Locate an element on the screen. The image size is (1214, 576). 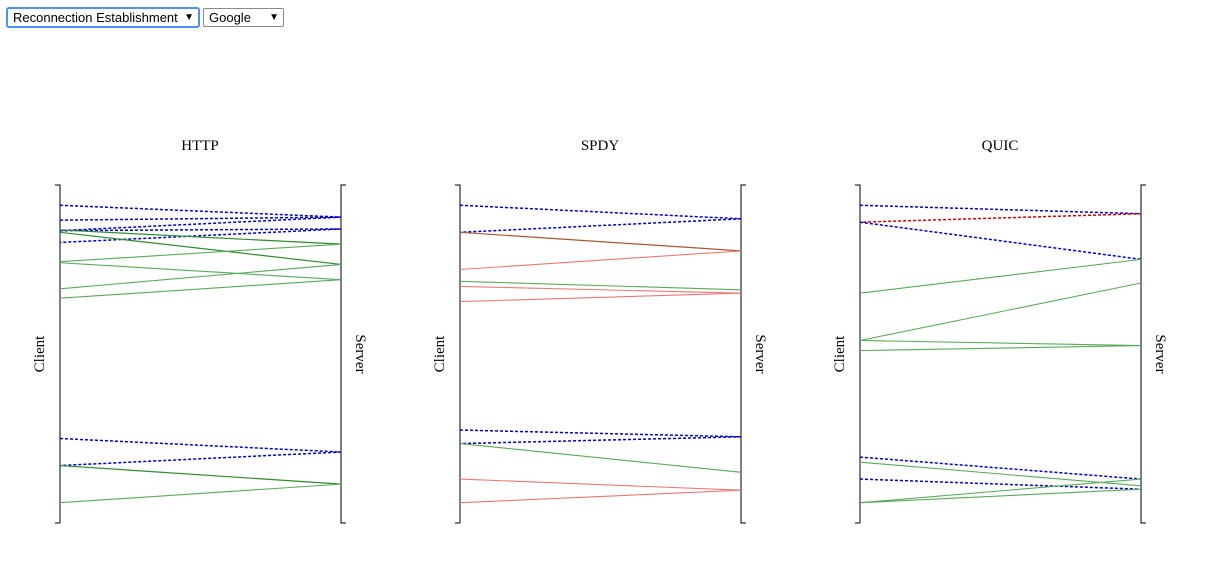
controls-bar: Reconnection Establishment ▼ Google ▼ is located at coordinates (145, 17).